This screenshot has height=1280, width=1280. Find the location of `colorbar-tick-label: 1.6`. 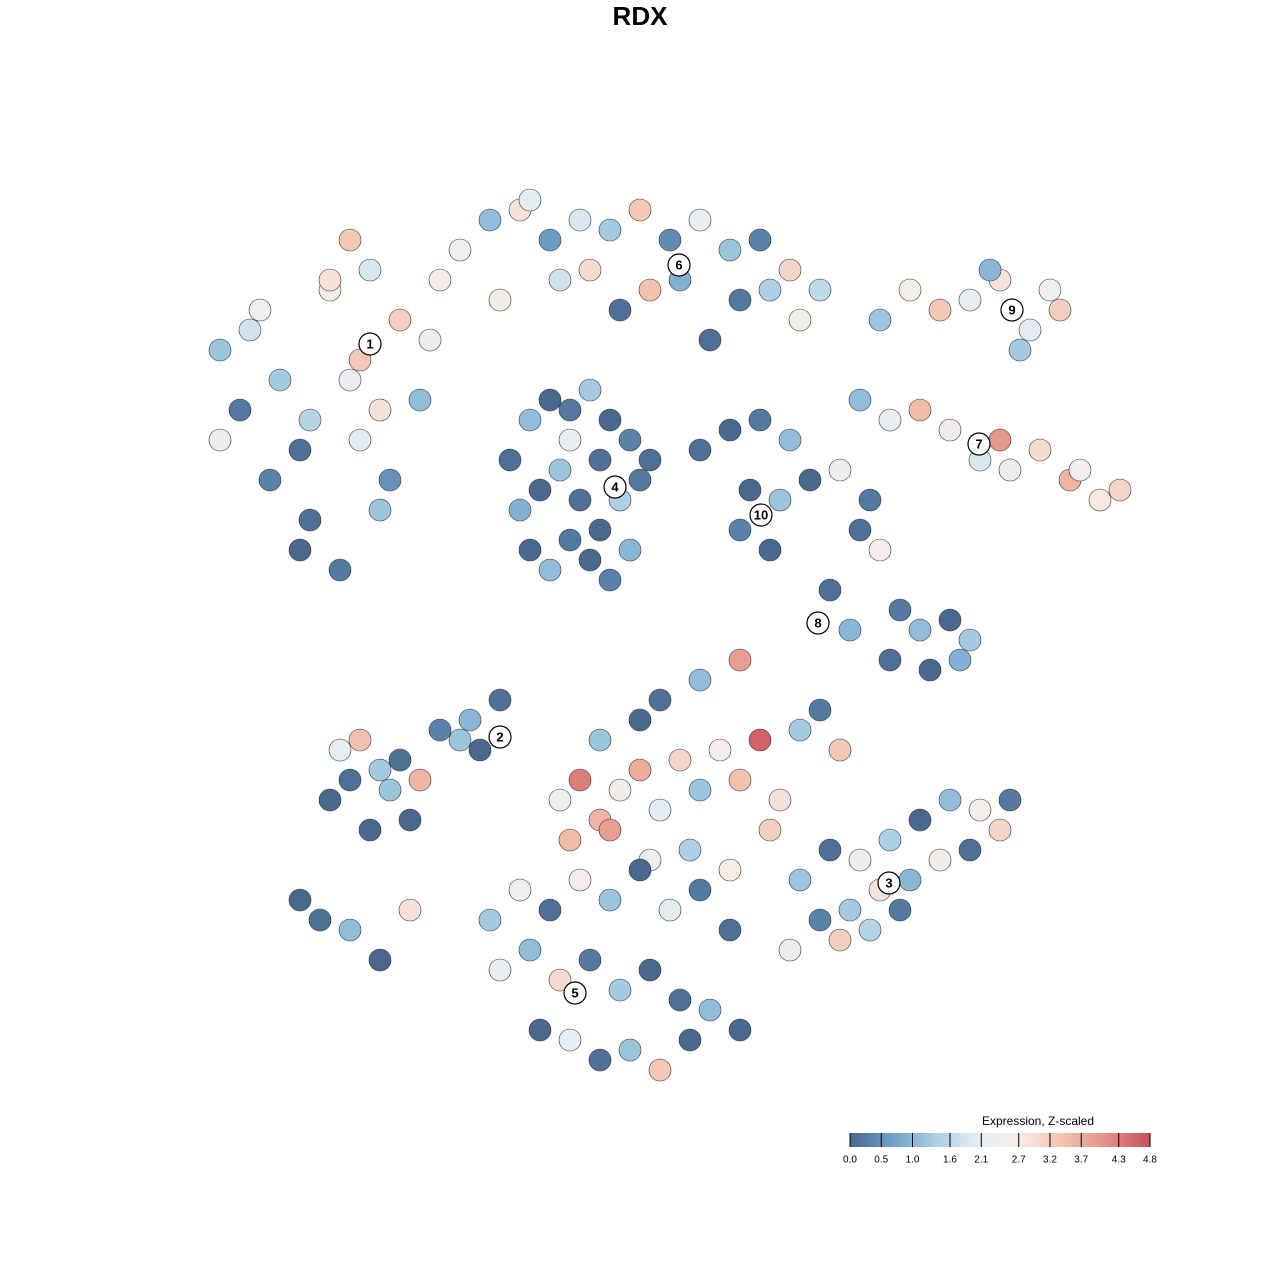

colorbar-tick-label: 1.6 is located at coordinates (950, 1160).